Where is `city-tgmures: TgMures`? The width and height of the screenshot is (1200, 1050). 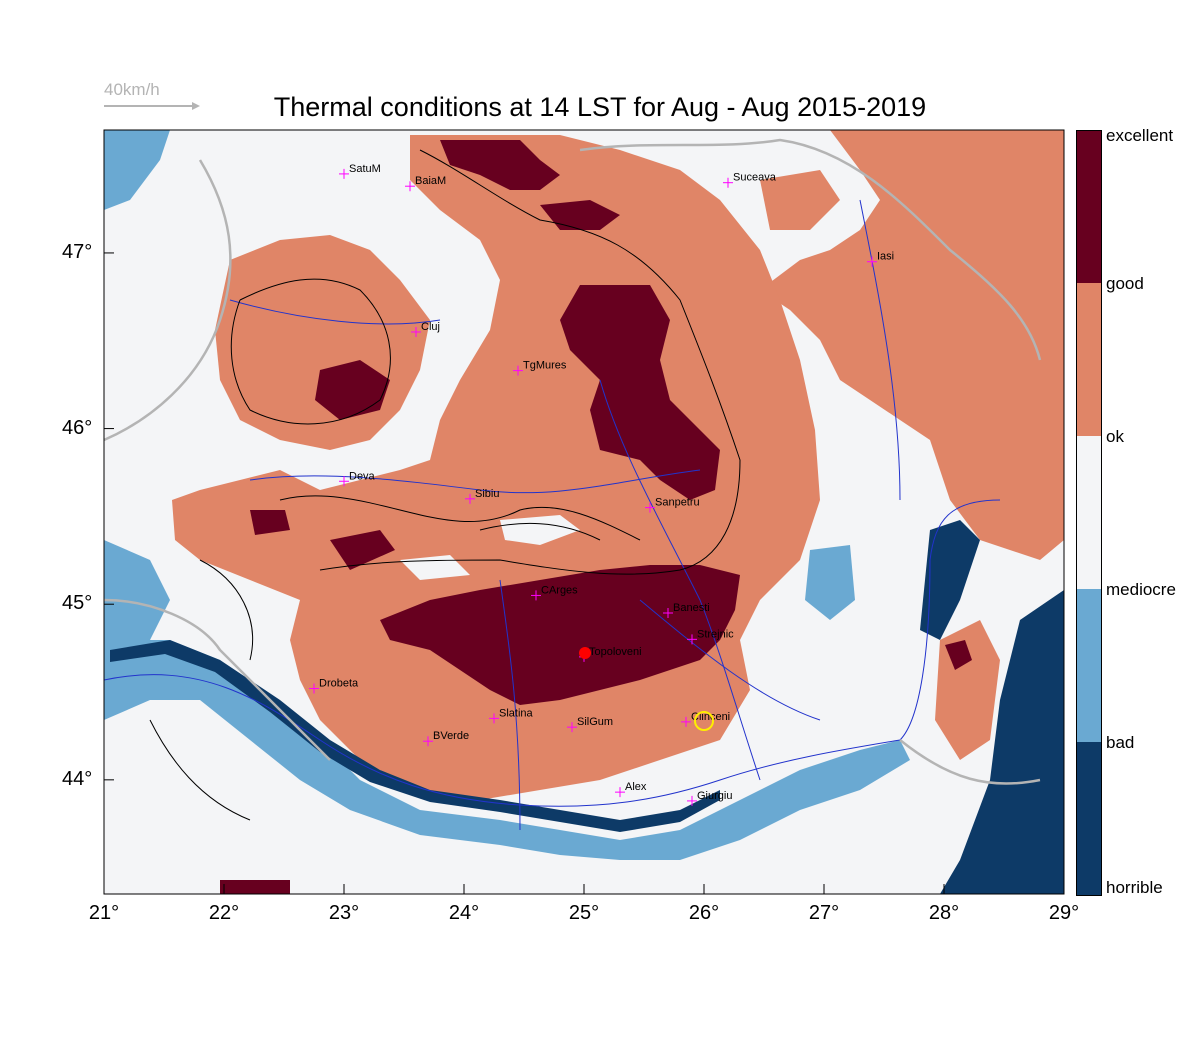
city-tgmures: TgMures is located at coordinates (540, 368).